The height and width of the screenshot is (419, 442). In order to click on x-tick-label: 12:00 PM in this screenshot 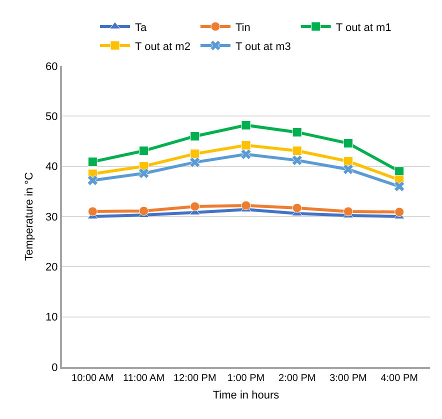, I will do `click(194, 378)`.